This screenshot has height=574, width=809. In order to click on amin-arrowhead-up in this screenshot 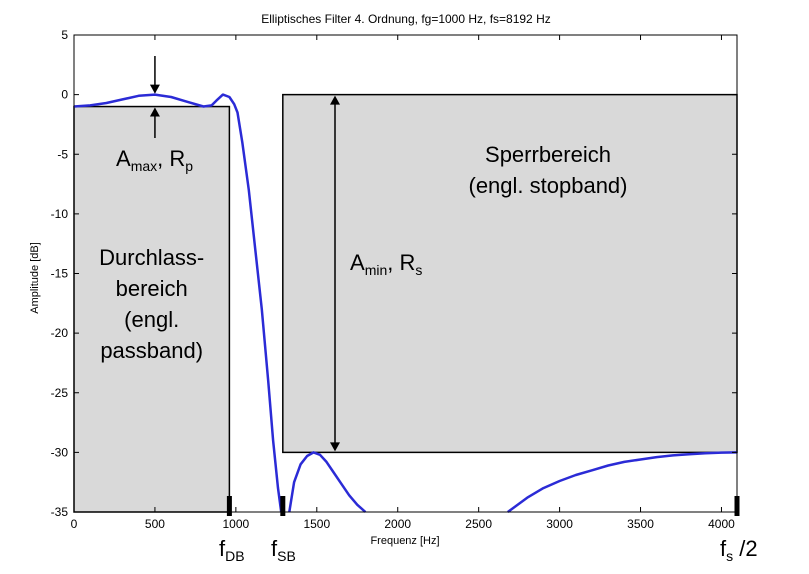, I will do `click(335, 100)`.